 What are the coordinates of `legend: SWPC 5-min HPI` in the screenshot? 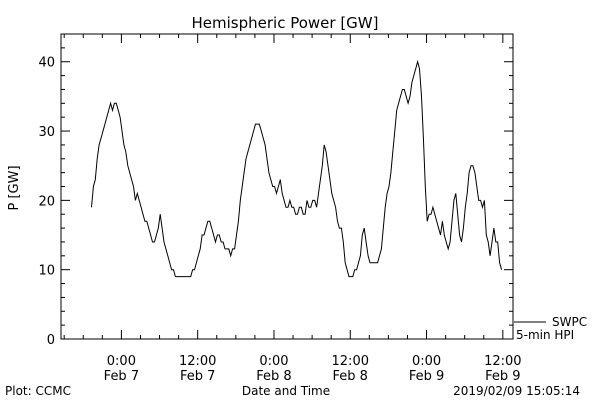 It's located at (550, 328).